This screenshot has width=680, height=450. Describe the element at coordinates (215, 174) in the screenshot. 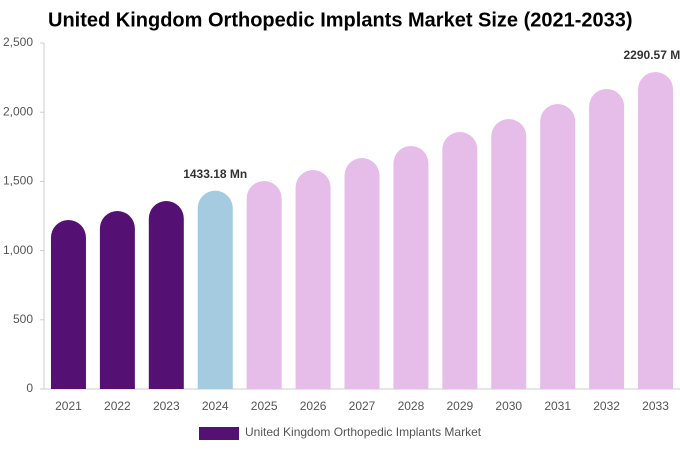

I see `data-label: 1433.18 Mn` at that location.